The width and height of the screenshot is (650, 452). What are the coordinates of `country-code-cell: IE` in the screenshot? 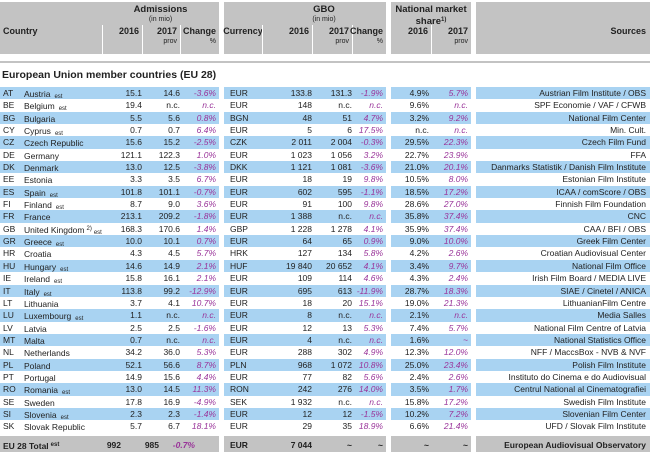 It's located at (7, 278).